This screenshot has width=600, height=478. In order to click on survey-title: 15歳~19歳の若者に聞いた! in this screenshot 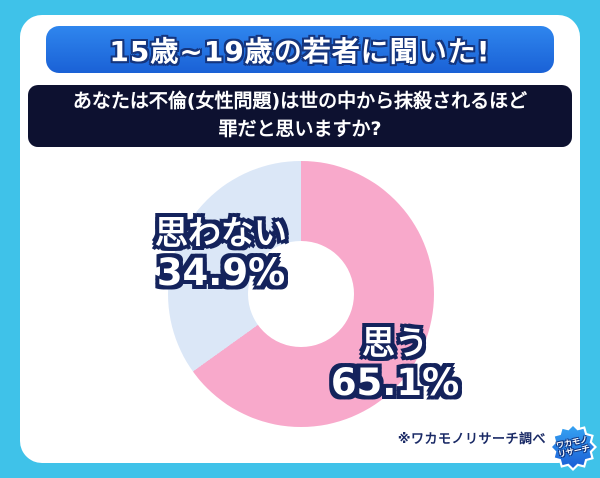, I will do `click(300, 51)`.